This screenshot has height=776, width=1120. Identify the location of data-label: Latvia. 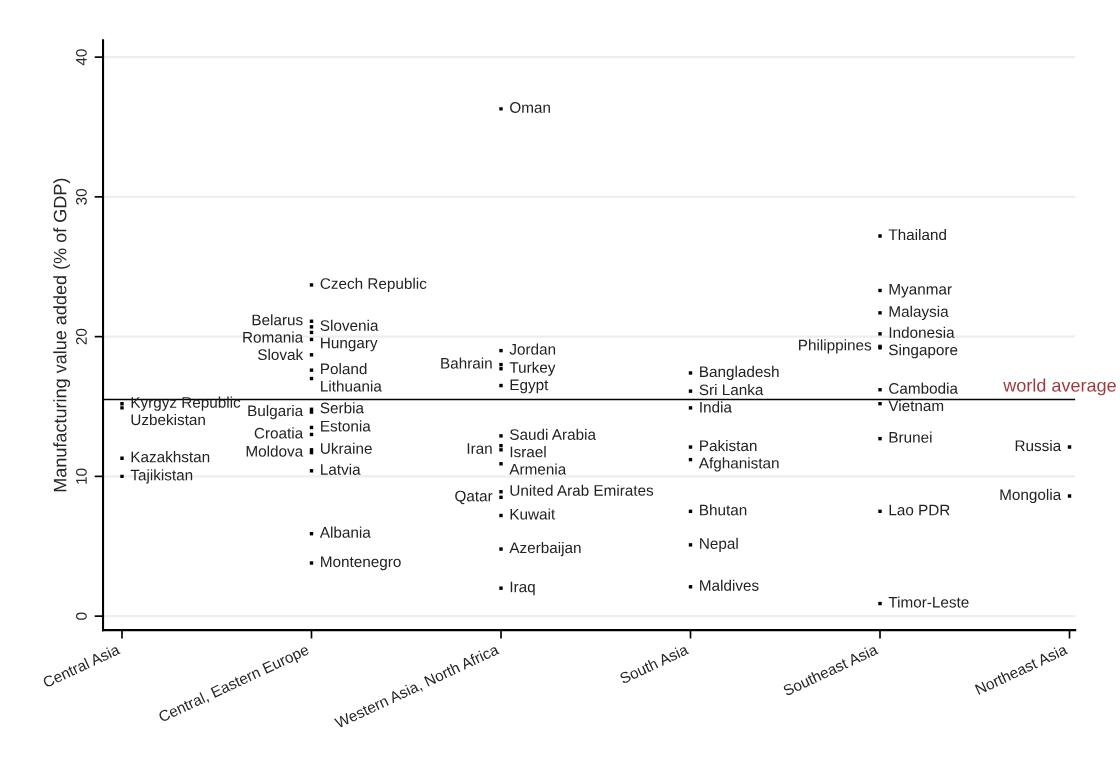
(341, 469).